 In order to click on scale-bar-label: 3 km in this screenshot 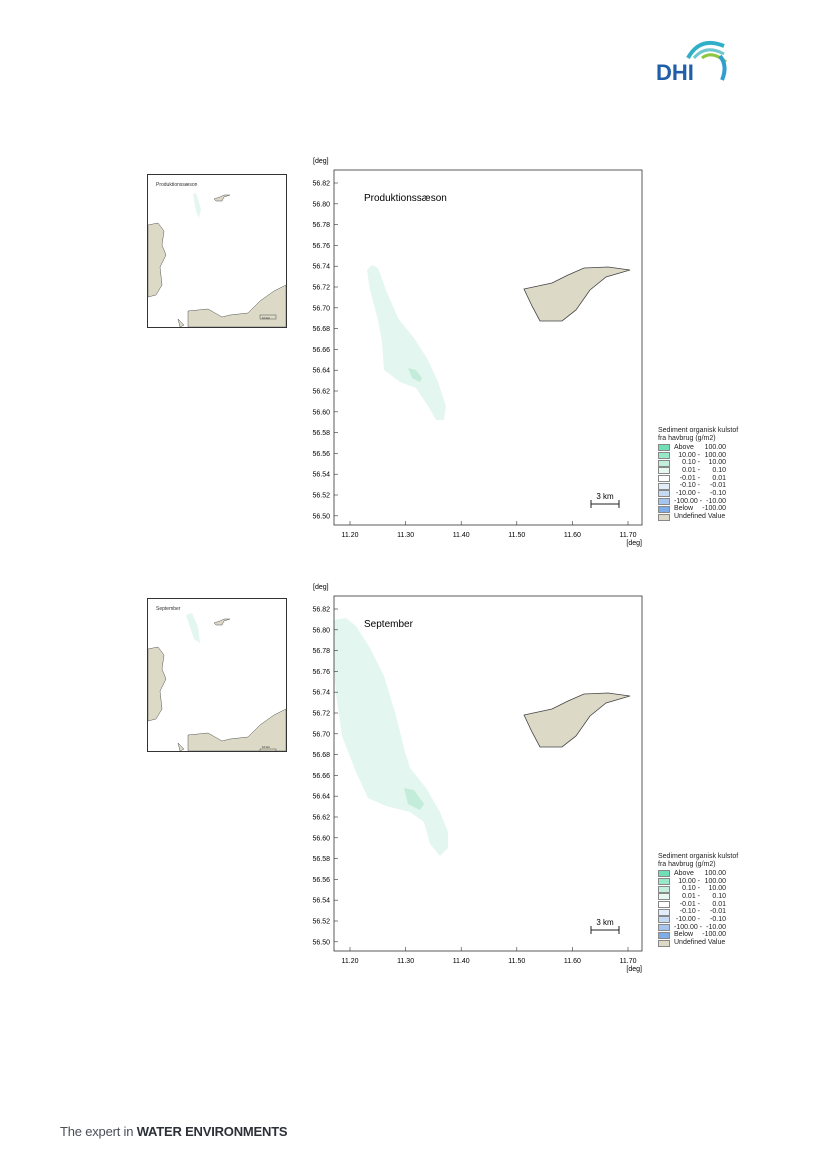, I will do `click(605, 922)`.